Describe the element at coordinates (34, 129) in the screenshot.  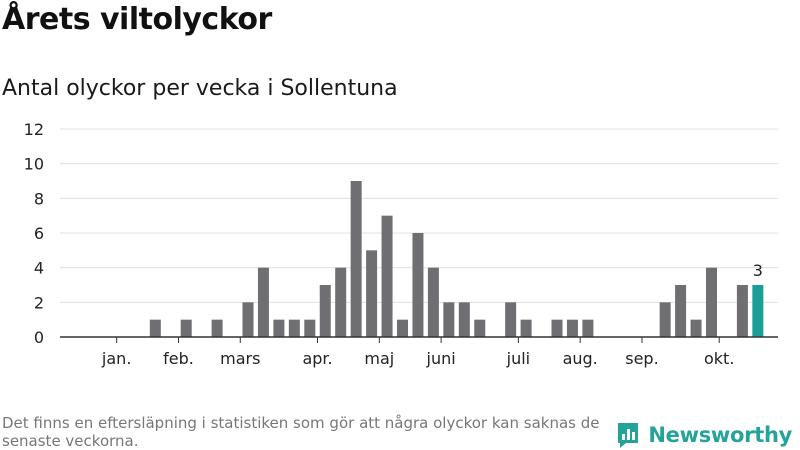
I see `y-tick-label: 12` at that location.